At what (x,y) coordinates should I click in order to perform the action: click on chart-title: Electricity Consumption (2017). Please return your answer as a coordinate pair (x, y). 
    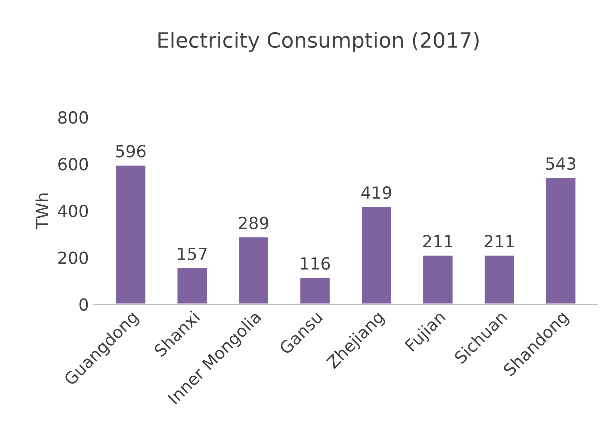
    Looking at the image, I should click on (318, 42).